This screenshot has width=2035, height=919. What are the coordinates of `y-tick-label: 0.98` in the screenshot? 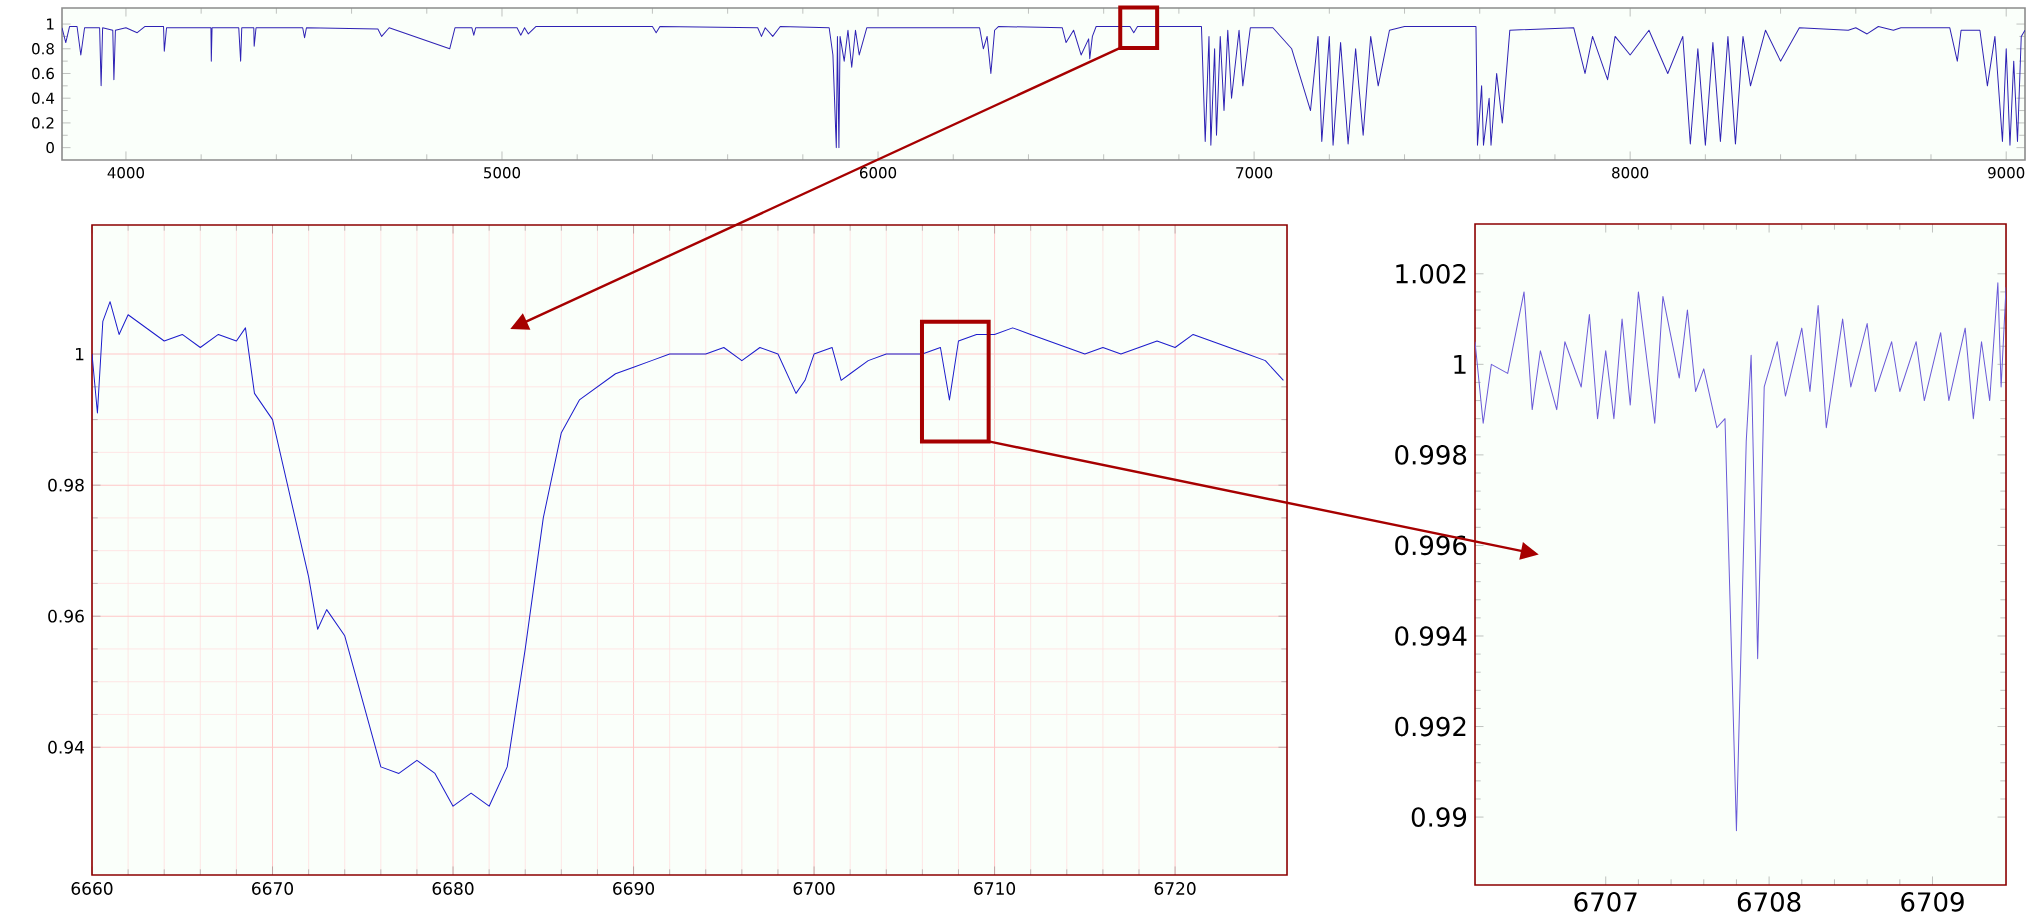 It's located at (66, 485).